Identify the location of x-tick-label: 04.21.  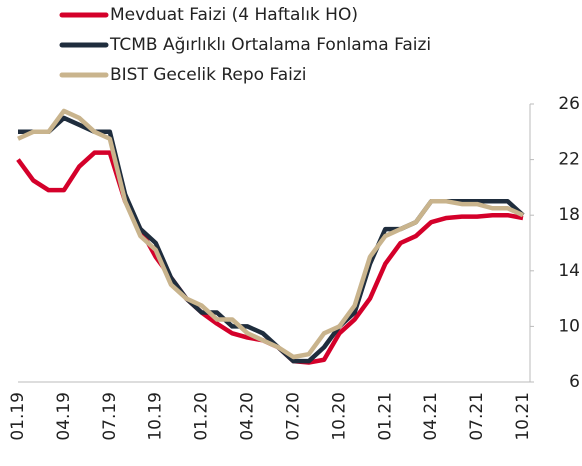
(431, 416).